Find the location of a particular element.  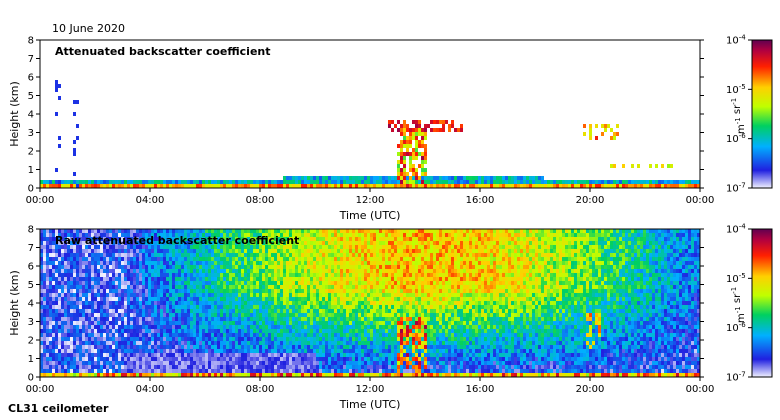

chart-title: Attenuated backscatter coefficient is located at coordinates (163, 51).